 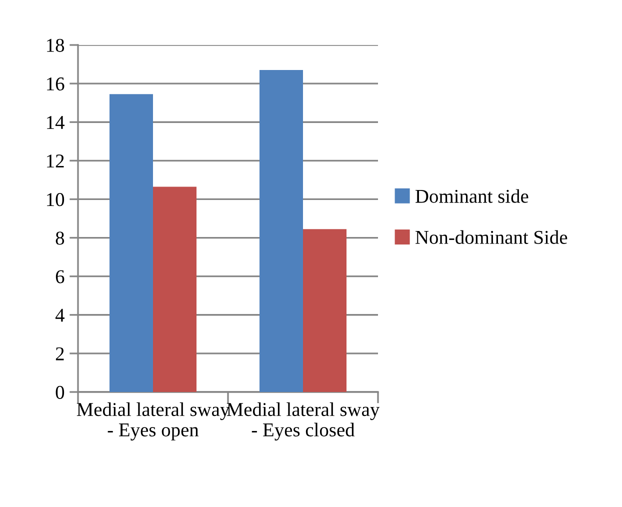 What do you see at coordinates (472, 196) in the screenshot?
I see `legend-label: Dominant side` at bounding box center [472, 196].